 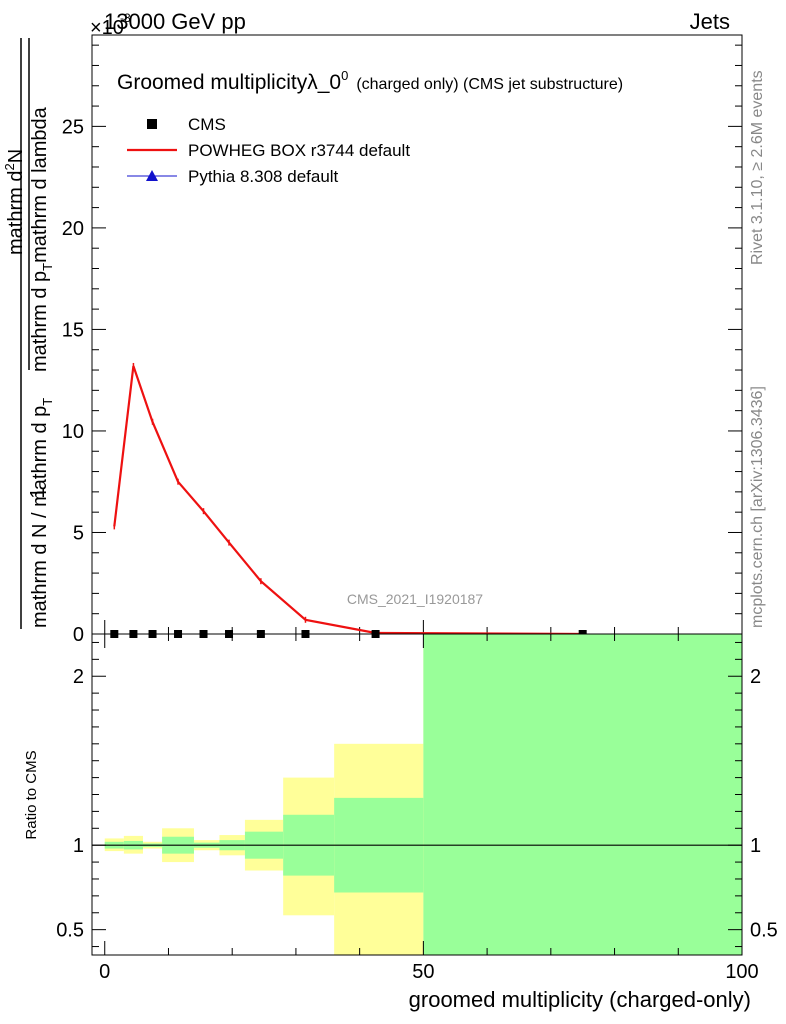 I want to click on x-axis-label: groomed multiplicity (charged-only), so click(x=580, y=999).